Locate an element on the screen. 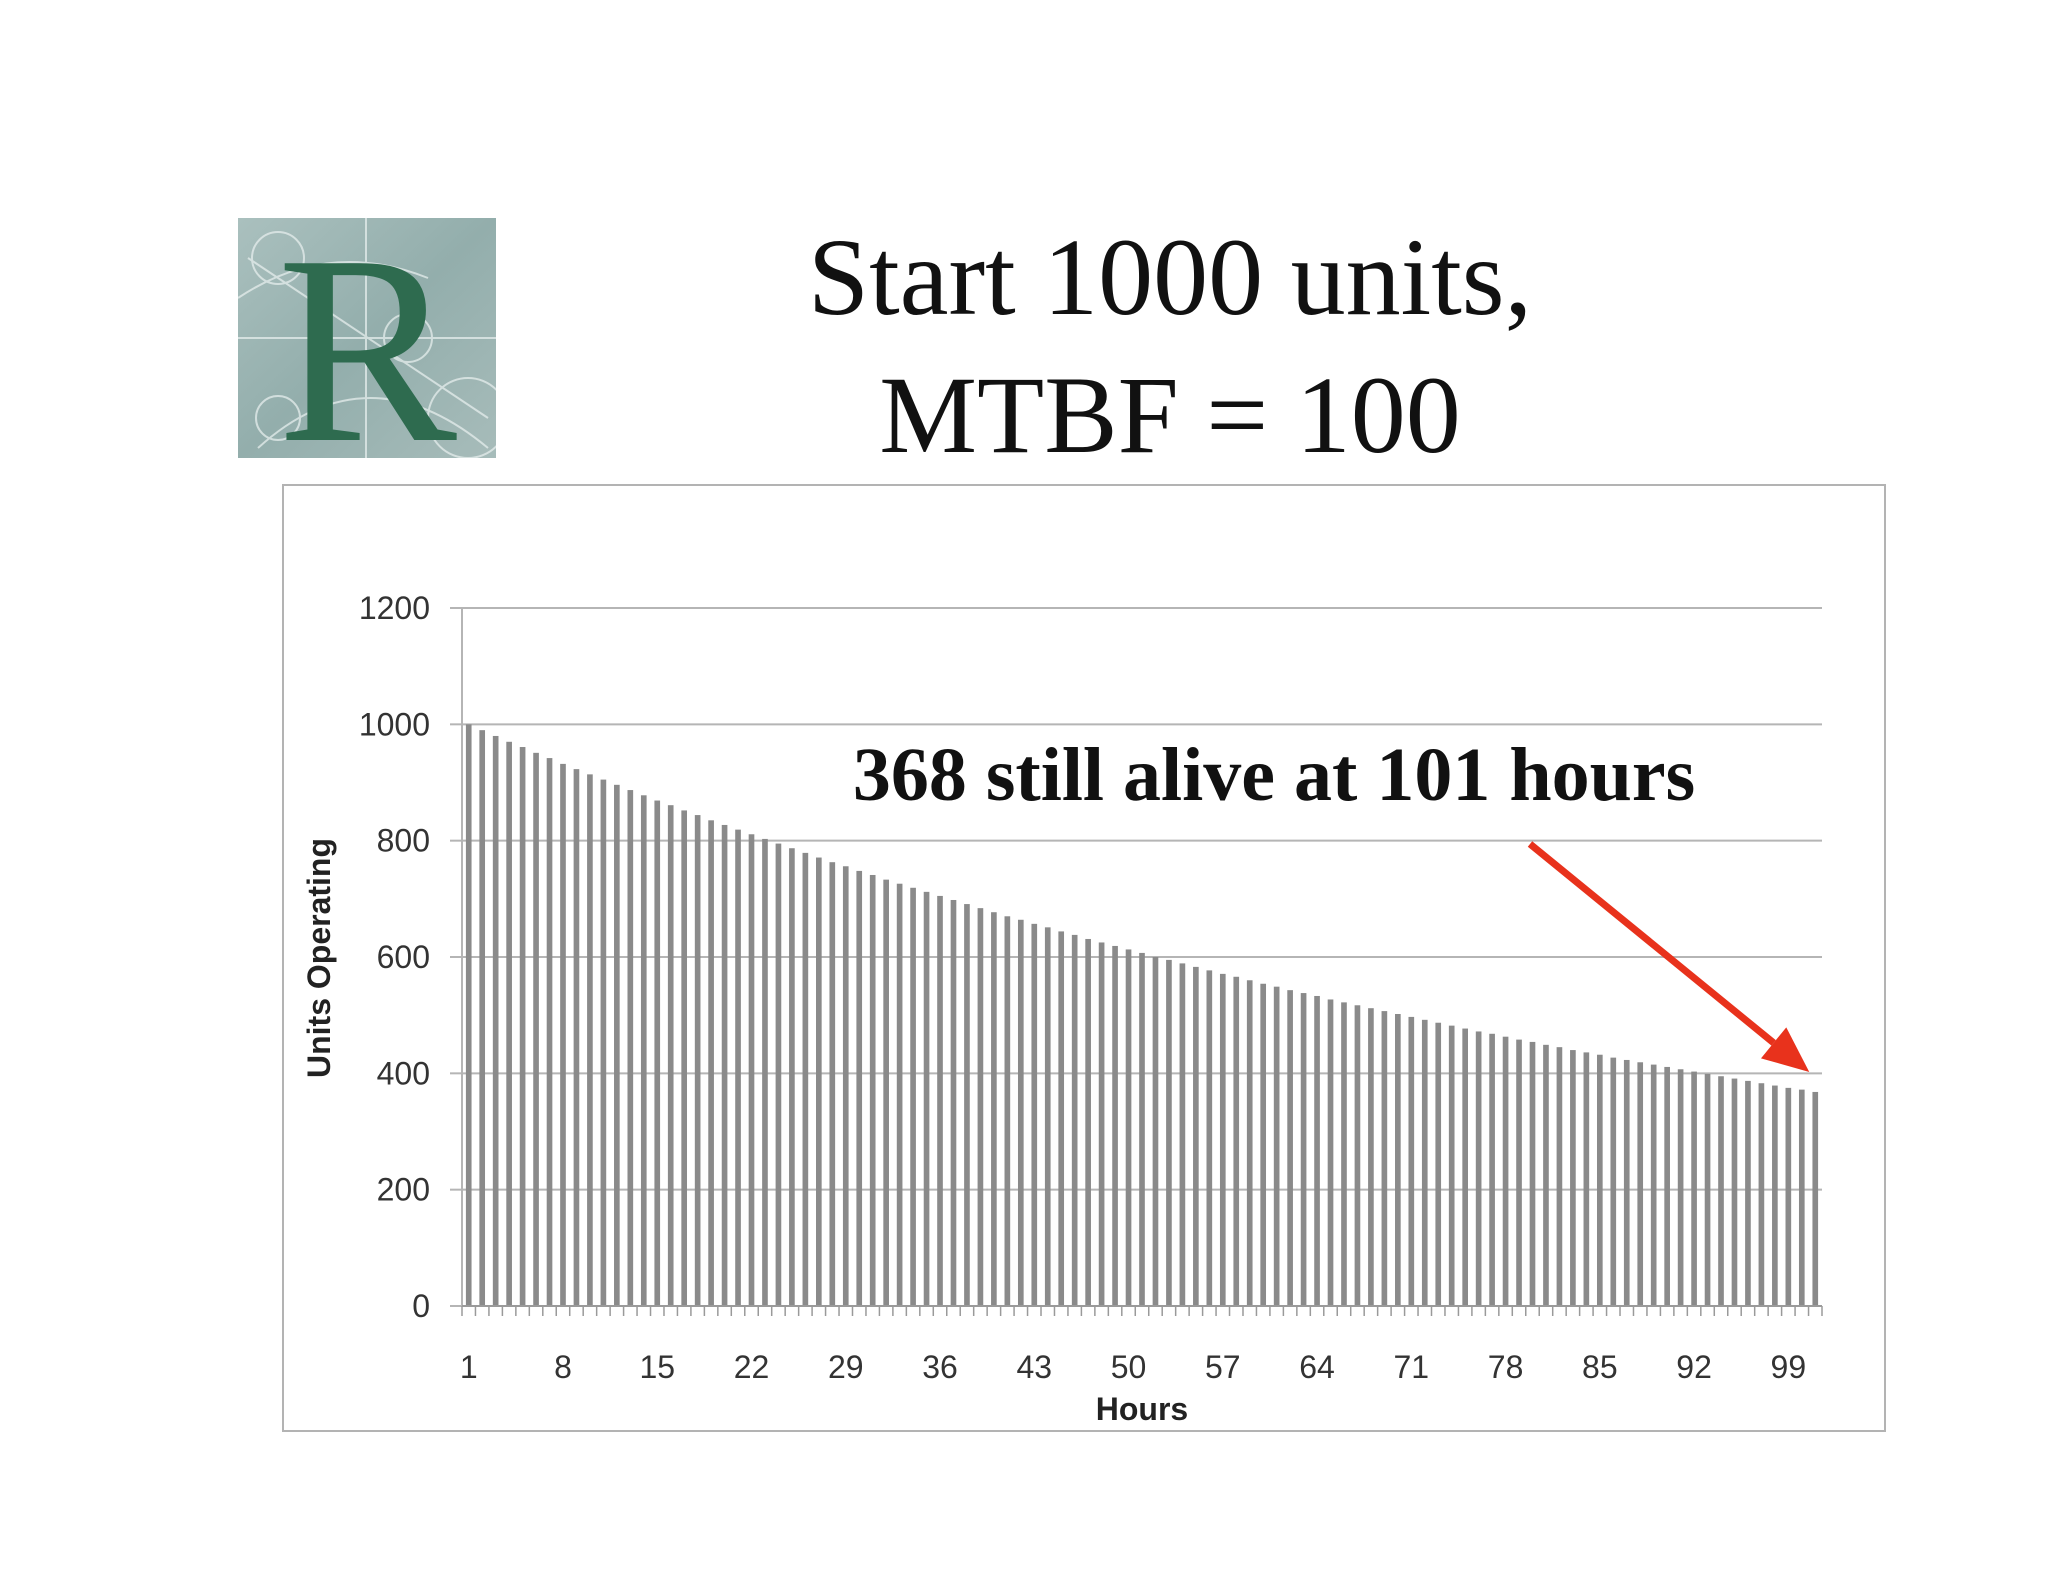  y-tick-labels: 0 200 400 600 800 1000 1200 is located at coordinates (394, 957).